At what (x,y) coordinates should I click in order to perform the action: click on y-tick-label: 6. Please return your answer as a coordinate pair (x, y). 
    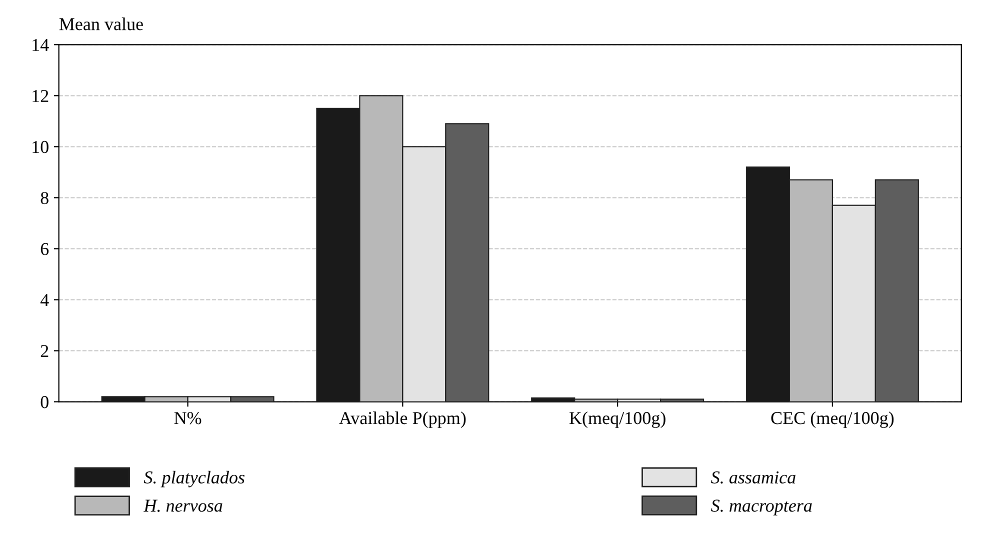
    Looking at the image, I should click on (44, 249).